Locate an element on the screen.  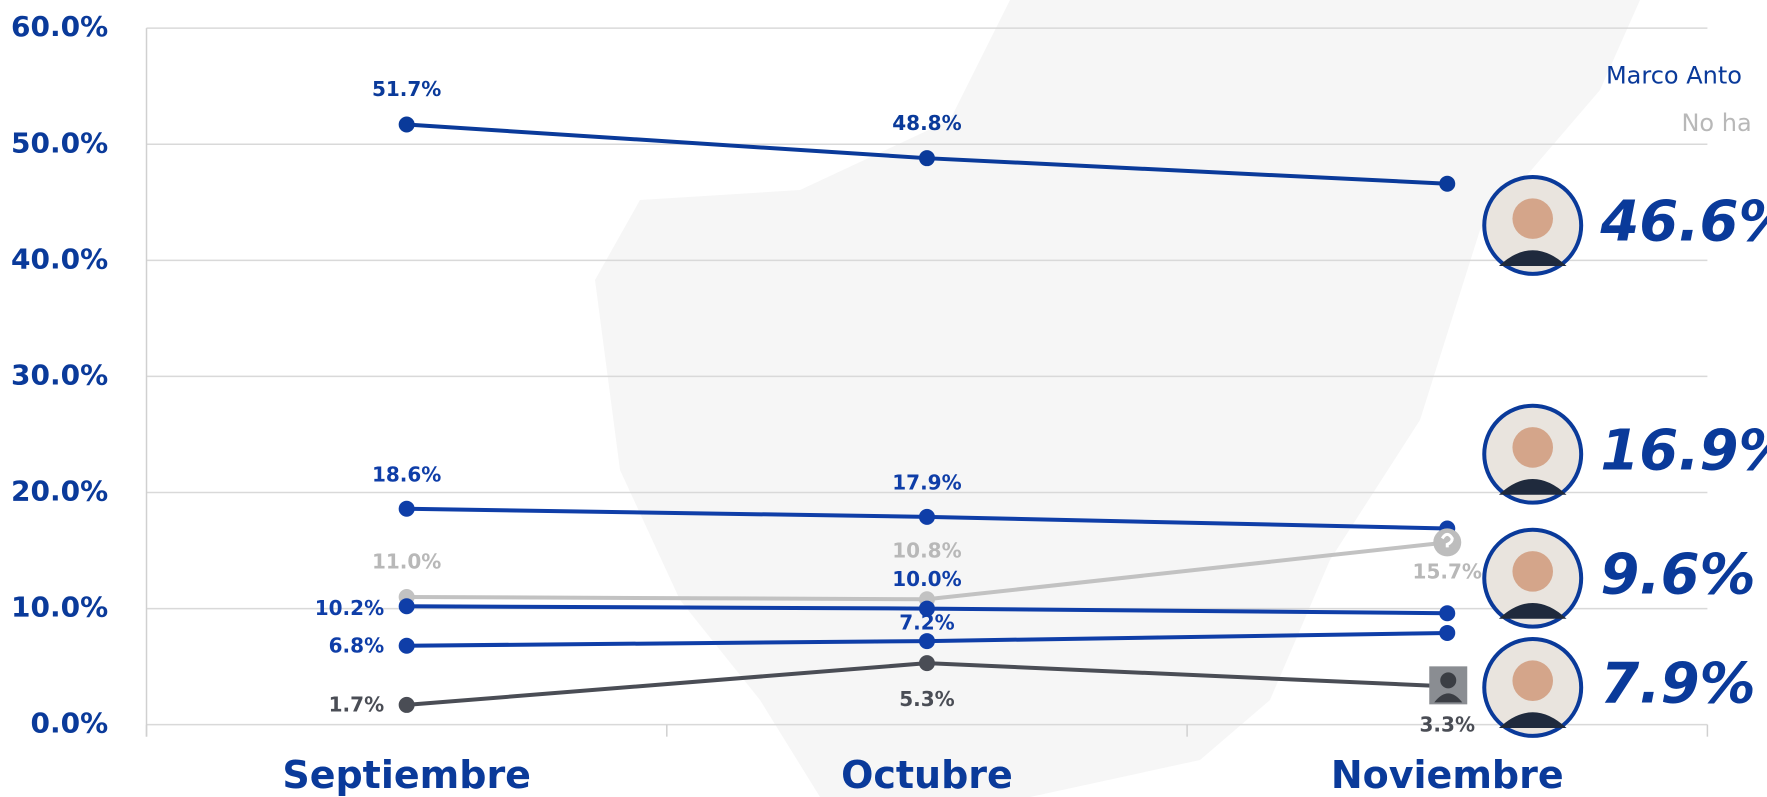
y-tick-label: 20.0% is located at coordinates (59, 490).